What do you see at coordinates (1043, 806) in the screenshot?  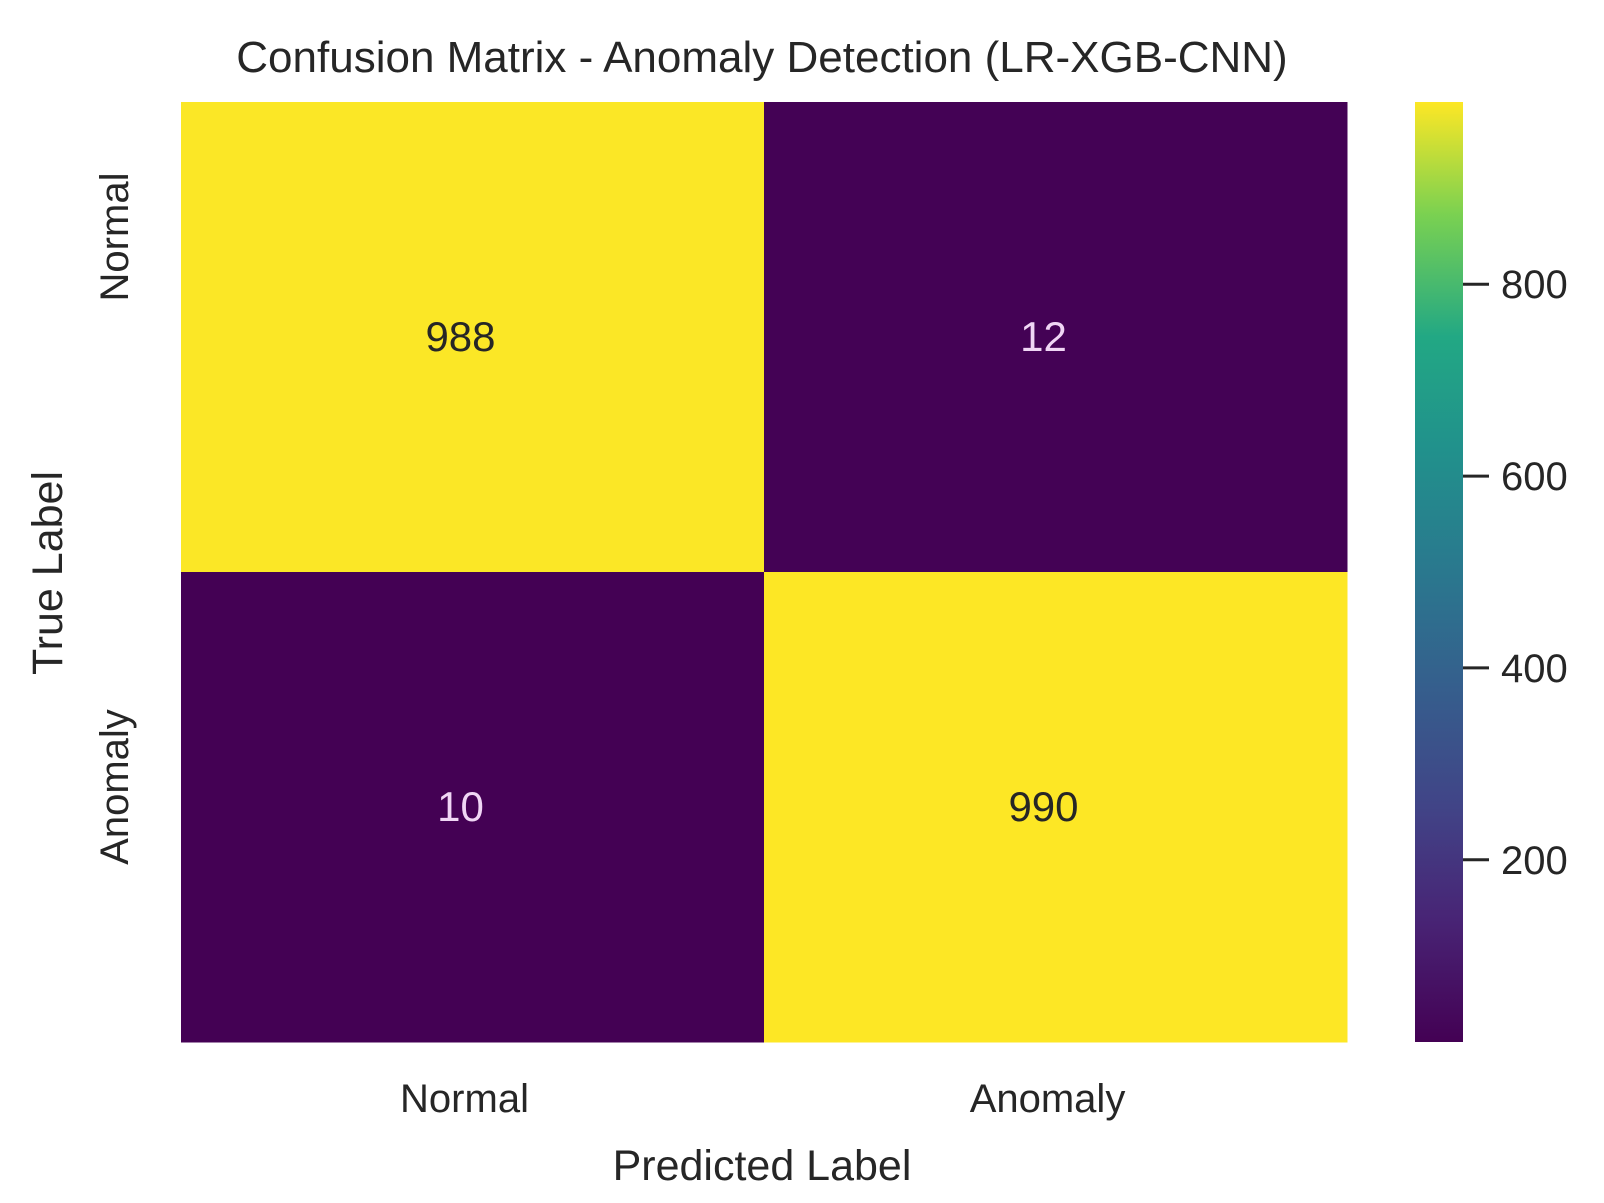 I see `cell-value-label-2-2: 990` at bounding box center [1043, 806].